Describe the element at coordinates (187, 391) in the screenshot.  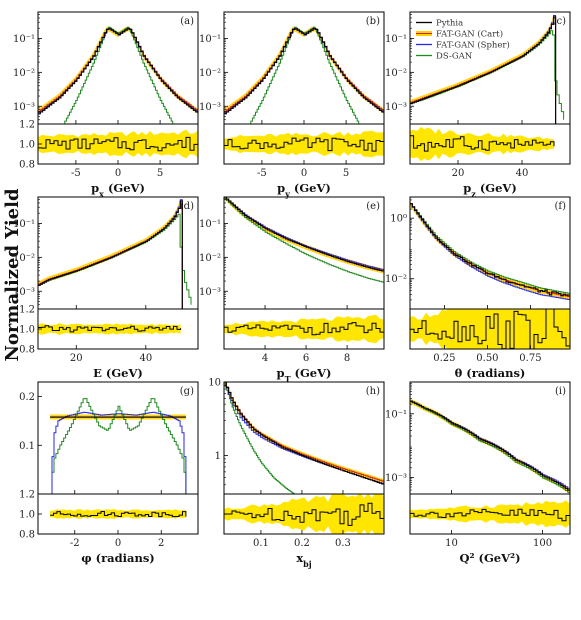
I see `panel-g-label: (g)` at that location.